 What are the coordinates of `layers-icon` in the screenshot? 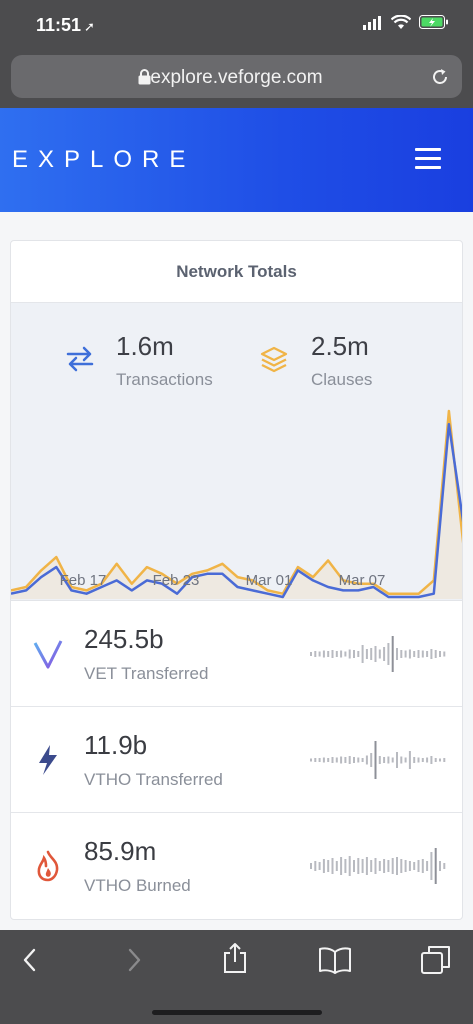 It's located at (274, 359).